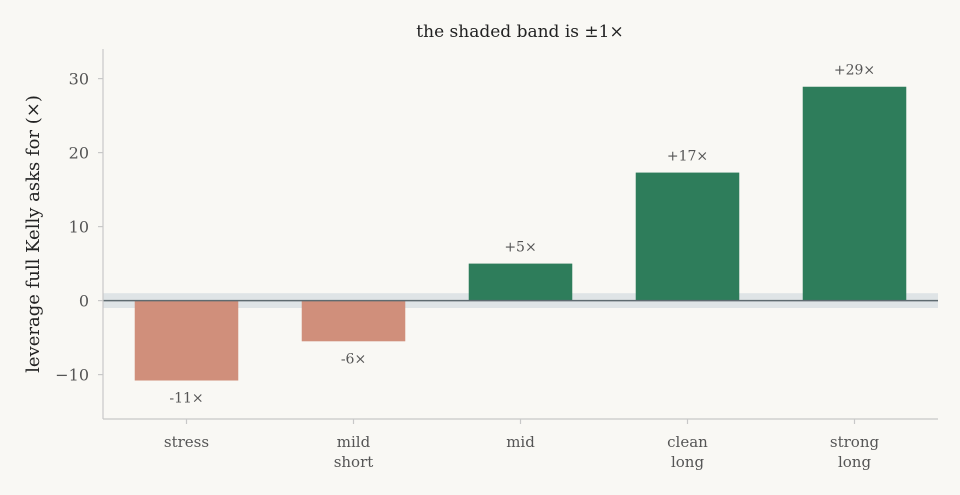 The image size is (960, 495). I want to click on x-tick-label-1: mild short, so click(354, 452).